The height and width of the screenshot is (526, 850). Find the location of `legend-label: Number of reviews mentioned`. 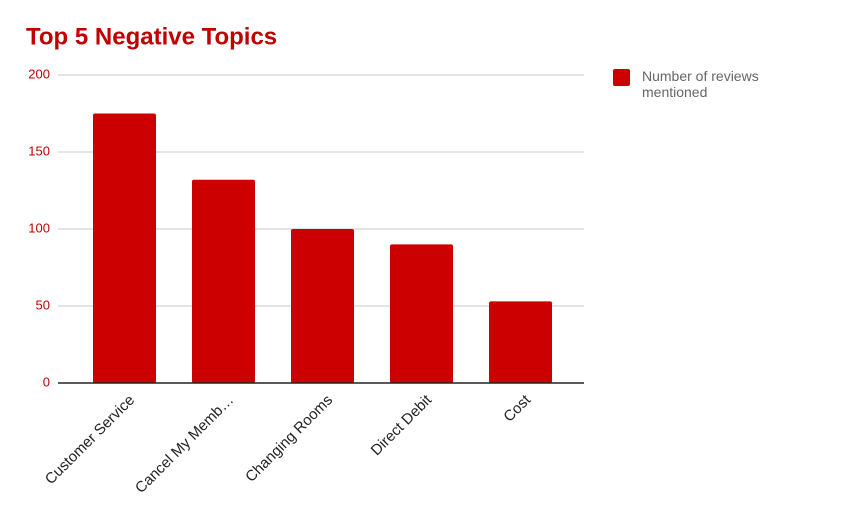

legend-label: Number of reviews mentioned is located at coordinates (700, 84).